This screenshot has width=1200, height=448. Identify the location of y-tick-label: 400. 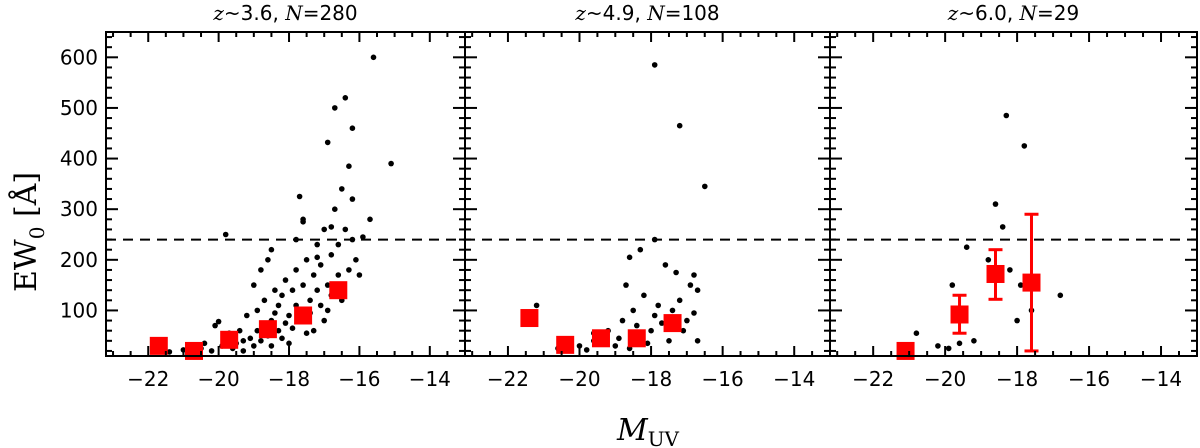
(79, 159).